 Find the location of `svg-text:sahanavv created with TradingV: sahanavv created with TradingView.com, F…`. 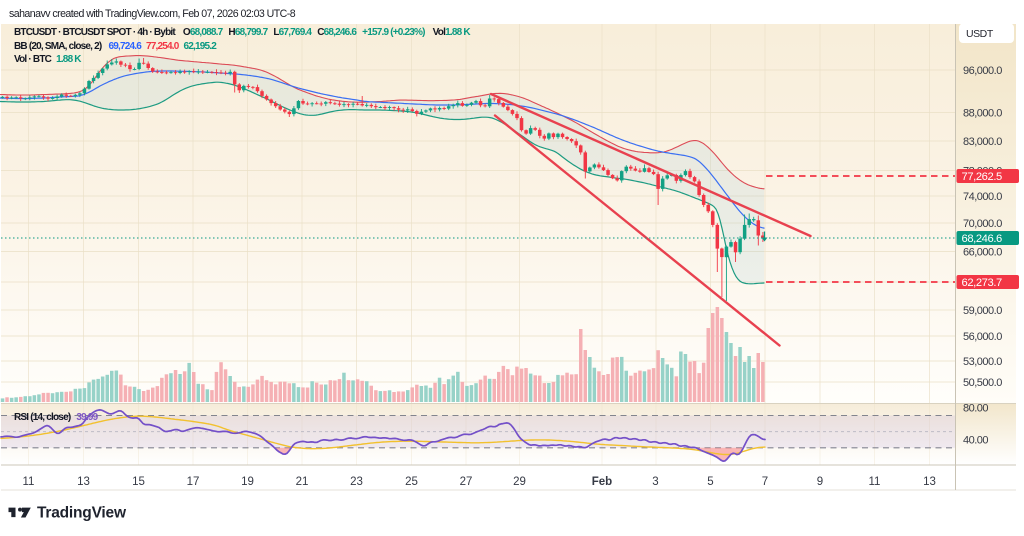

svg-text:sahanavv created with TradingV: sahanavv created with TradingView.com, F… is located at coordinates (152, 14).